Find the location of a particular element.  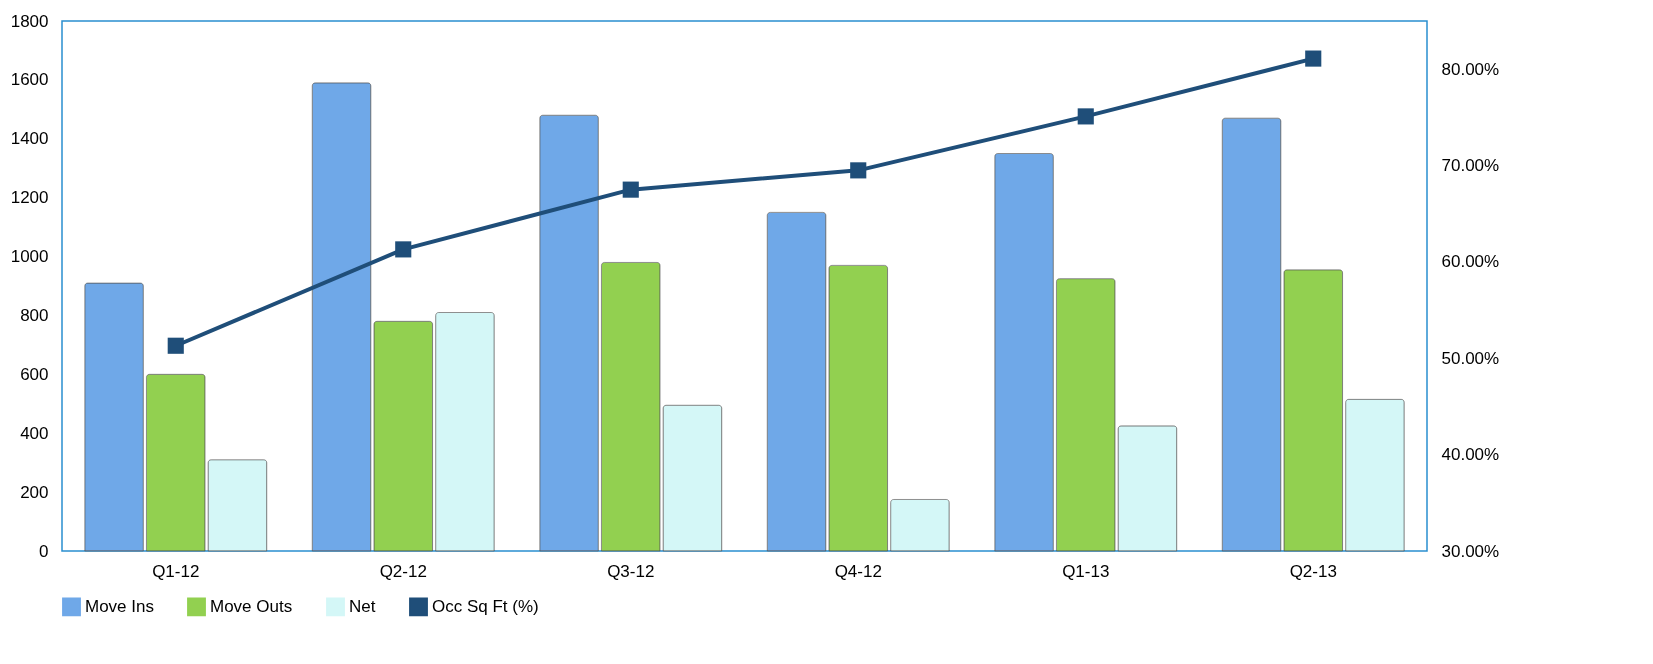

x-tick-label: Q2-12 is located at coordinates (403, 571).